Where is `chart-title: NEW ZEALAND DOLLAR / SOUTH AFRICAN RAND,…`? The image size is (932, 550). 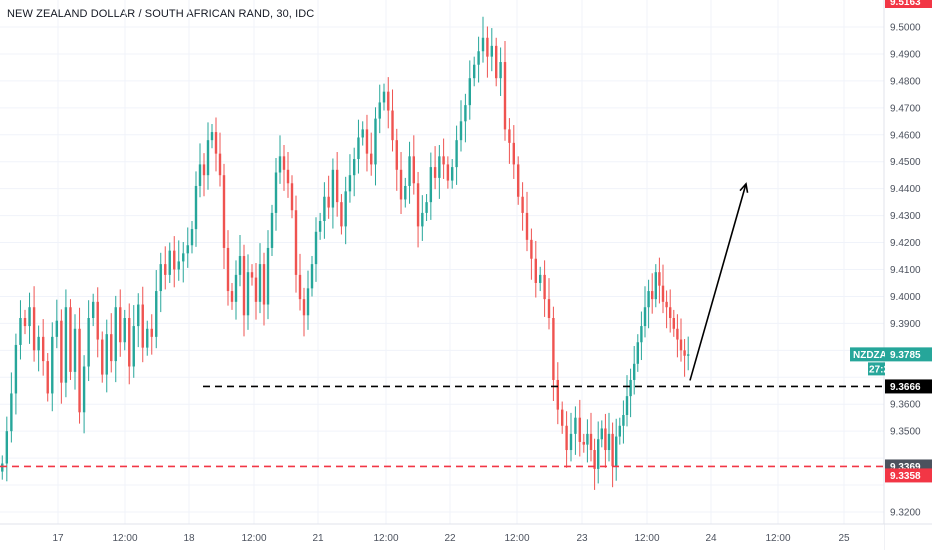 chart-title: NEW ZEALAND DOLLAR / SOUTH AFRICAN RAND,… is located at coordinates (161, 14).